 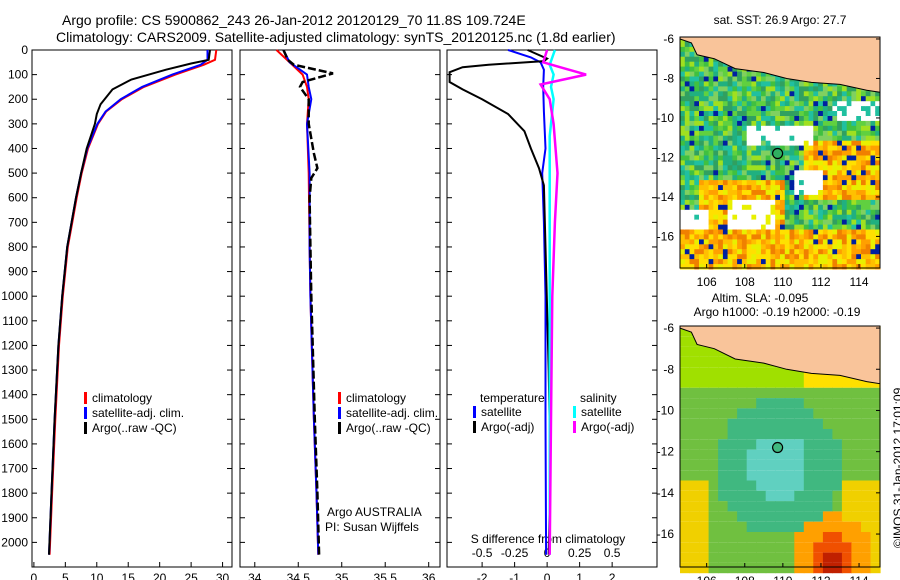 I want to click on y-tick-label: 600, so click(x=18, y=198).